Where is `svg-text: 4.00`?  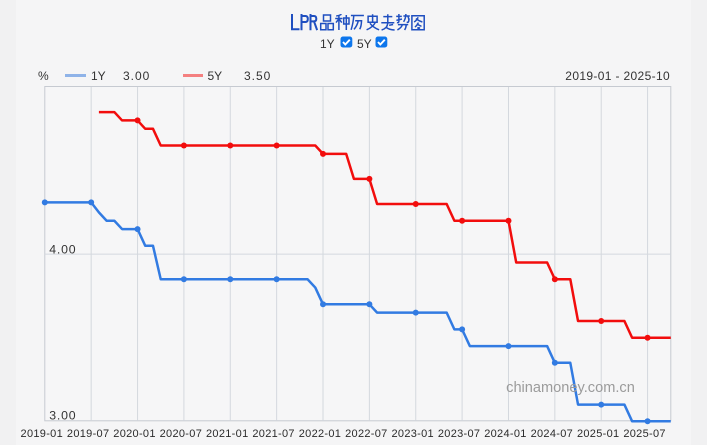
svg-text: 4.00 is located at coordinates (62, 249).